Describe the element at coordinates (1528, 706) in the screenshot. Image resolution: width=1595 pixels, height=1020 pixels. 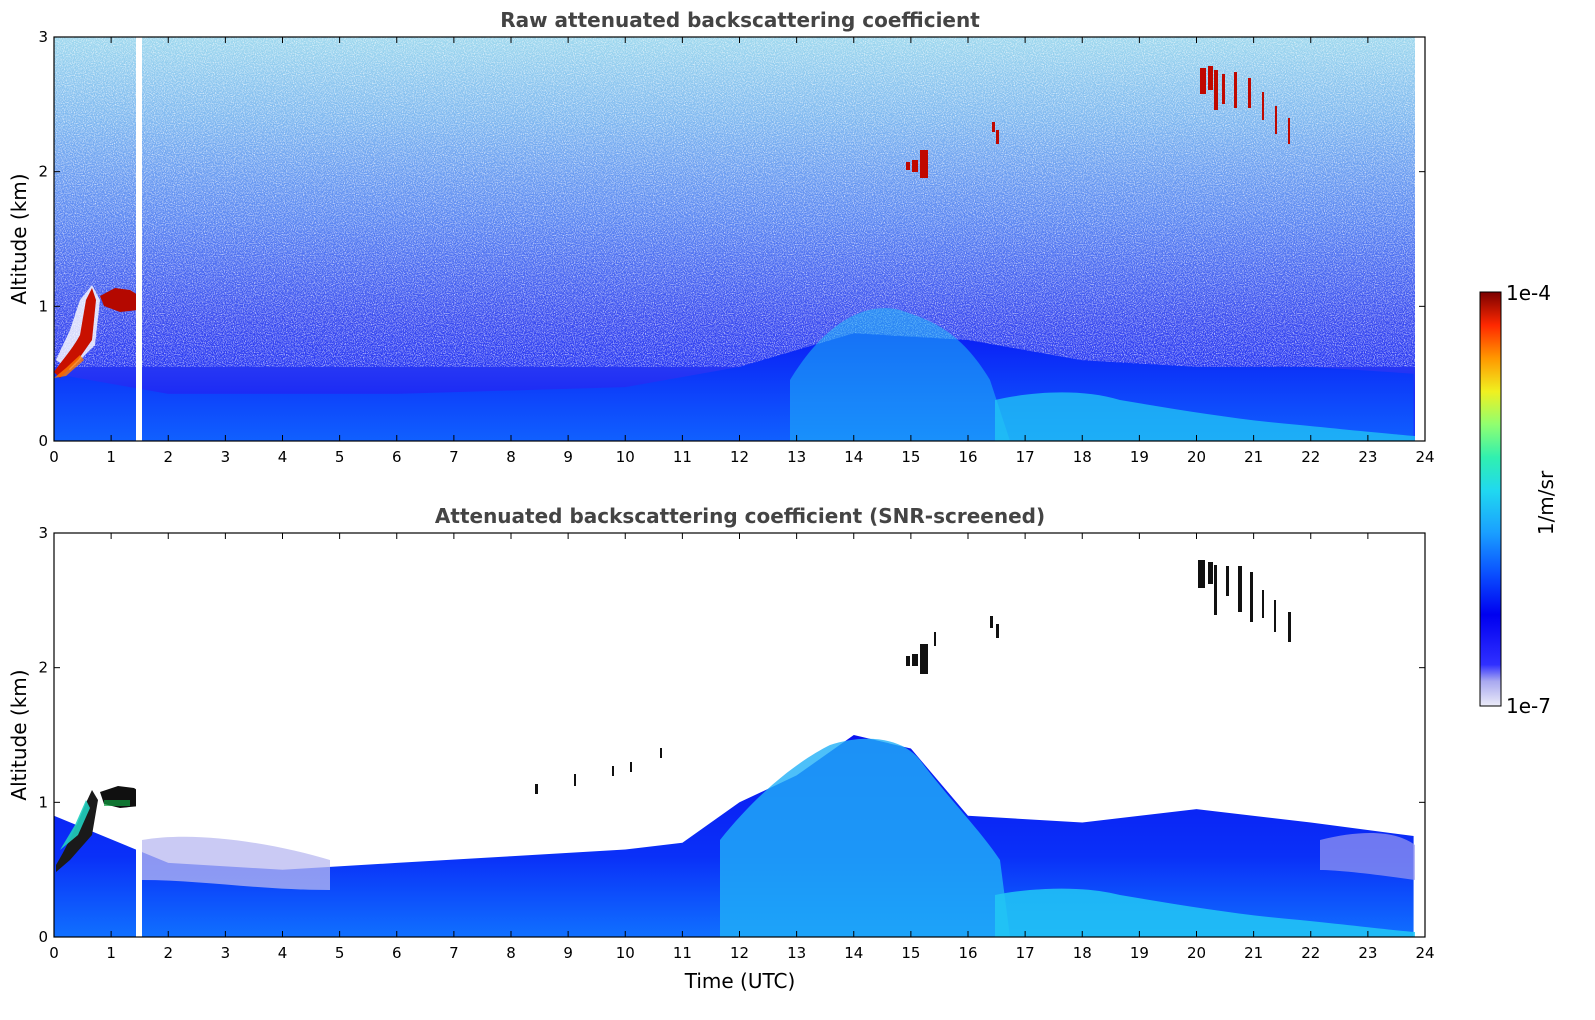
I see `colorbar-min-label: 1e-7` at that location.